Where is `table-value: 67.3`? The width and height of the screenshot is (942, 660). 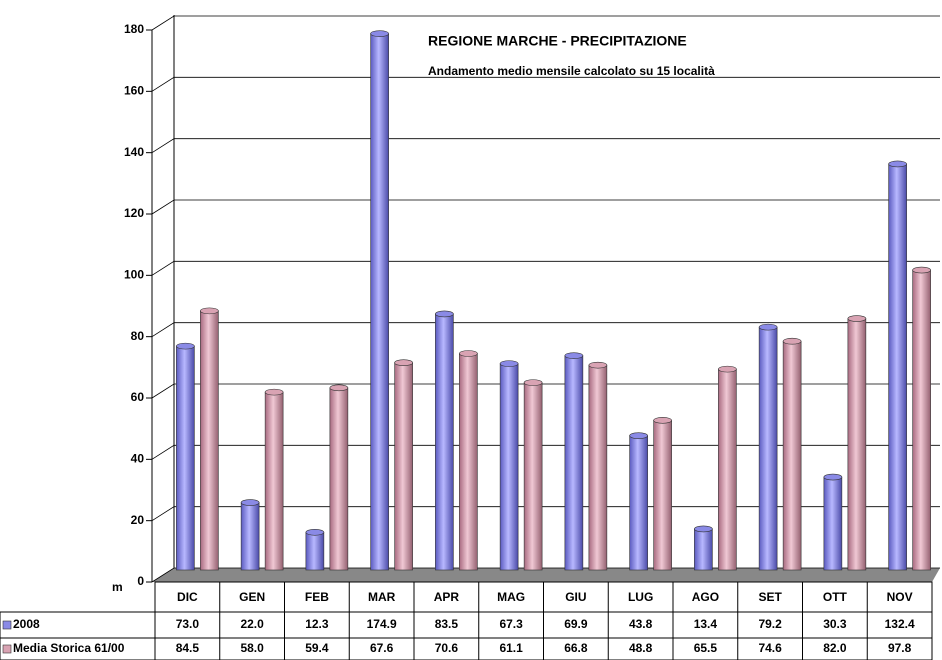 table-value: 67.3 is located at coordinates (511, 624).